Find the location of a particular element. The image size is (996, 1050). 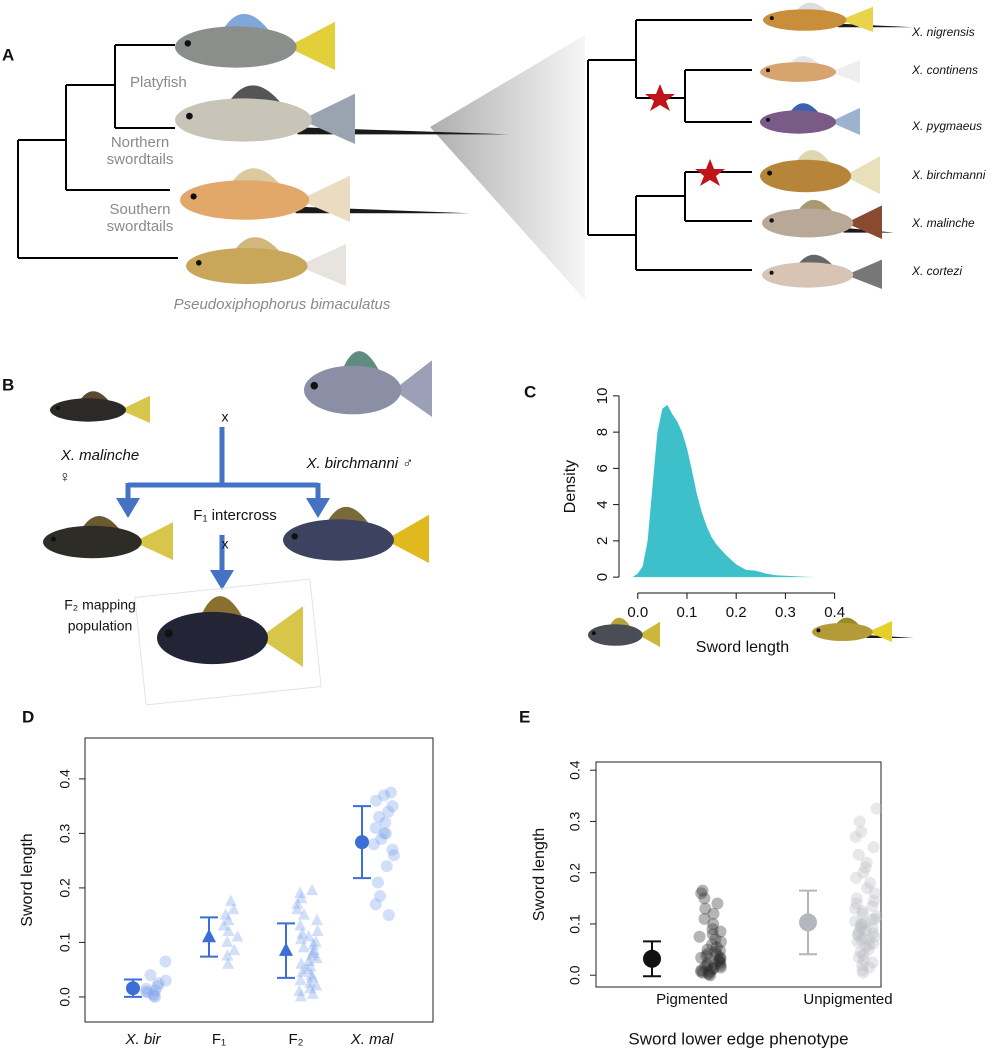

fish-tail is located at coordinates (311, 45).